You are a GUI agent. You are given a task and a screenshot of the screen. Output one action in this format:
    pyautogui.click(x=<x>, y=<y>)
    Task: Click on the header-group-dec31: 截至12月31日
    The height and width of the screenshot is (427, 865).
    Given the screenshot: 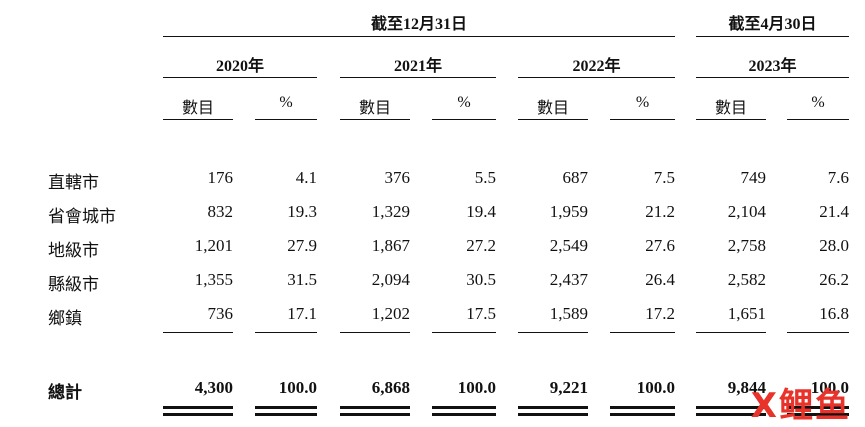 What is the action you would take?
    pyautogui.click(x=418, y=24)
    